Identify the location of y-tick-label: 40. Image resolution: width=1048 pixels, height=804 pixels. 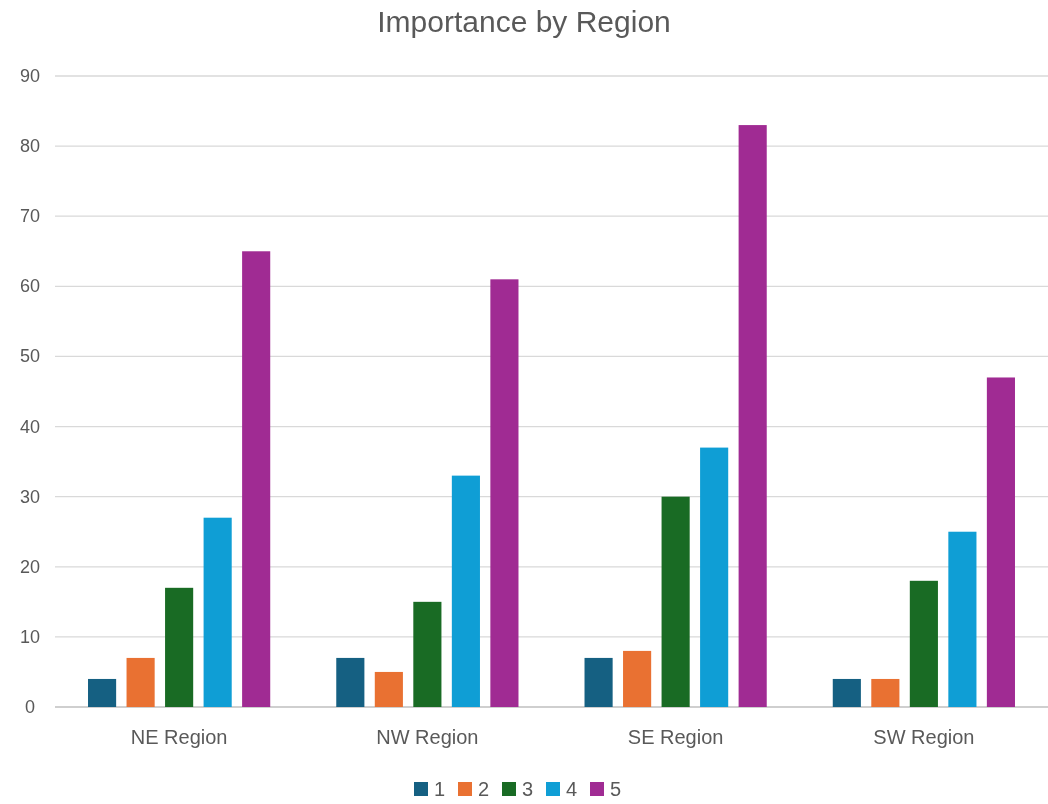
(30, 426).